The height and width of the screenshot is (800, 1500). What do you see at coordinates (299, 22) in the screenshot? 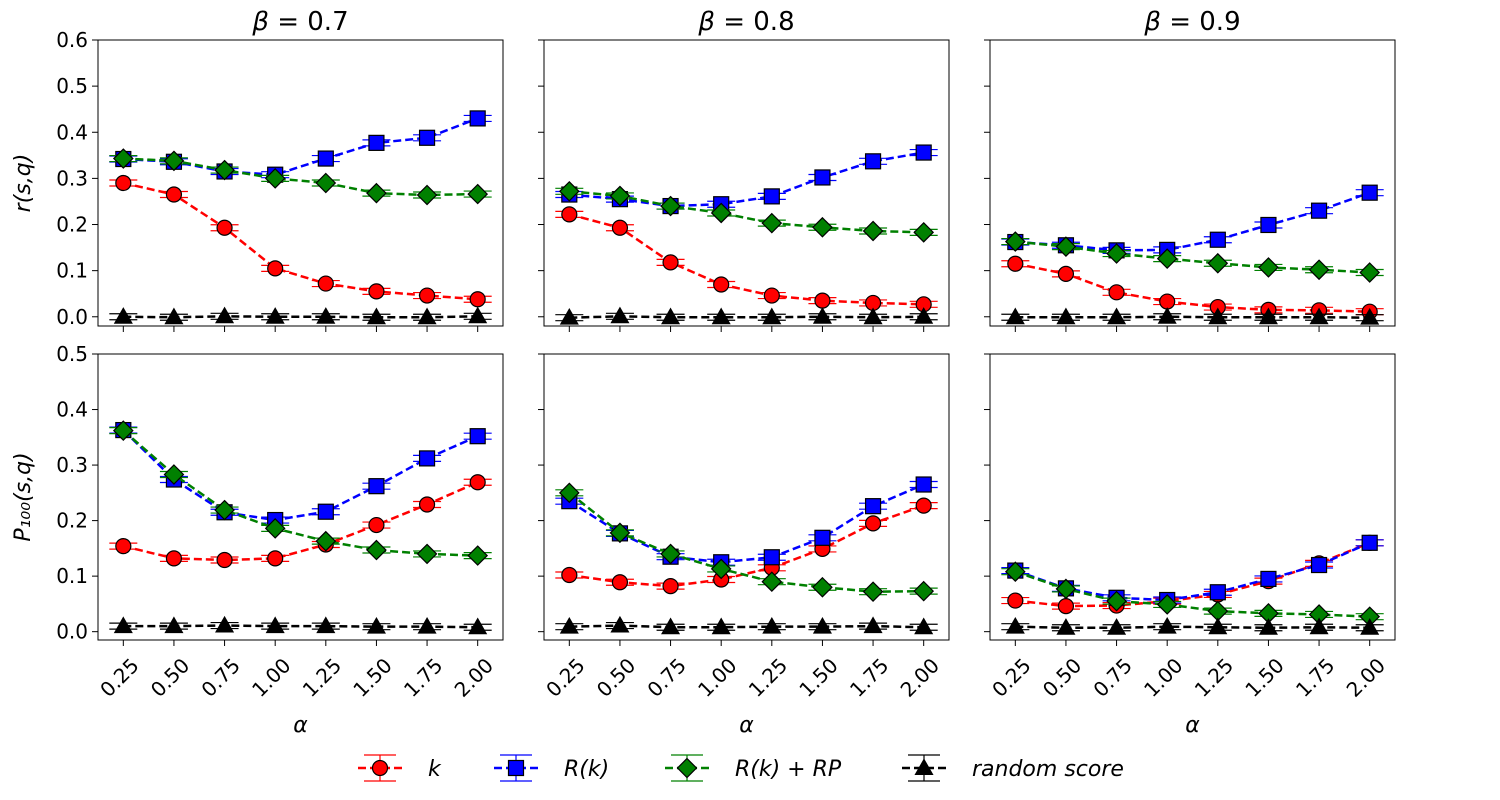
I see `panel-title: β = 0.7` at bounding box center [299, 22].